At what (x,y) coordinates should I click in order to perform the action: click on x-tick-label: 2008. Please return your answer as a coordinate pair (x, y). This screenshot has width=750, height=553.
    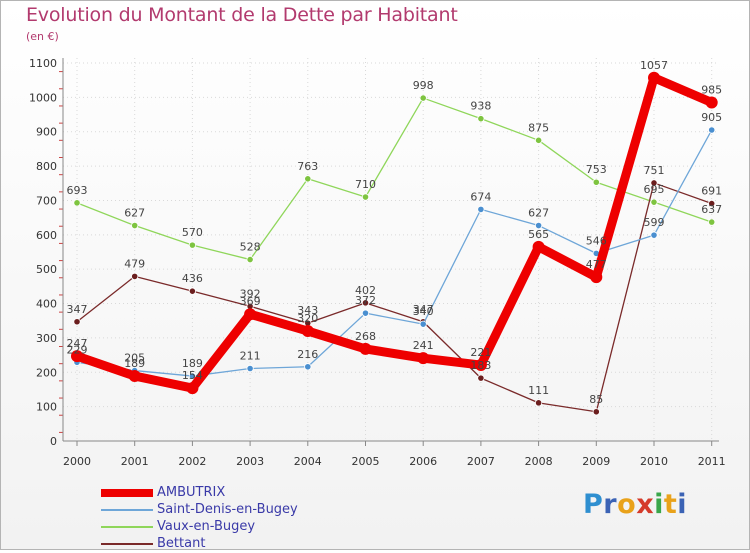
    Looking at the image, I should click on (539, 461).